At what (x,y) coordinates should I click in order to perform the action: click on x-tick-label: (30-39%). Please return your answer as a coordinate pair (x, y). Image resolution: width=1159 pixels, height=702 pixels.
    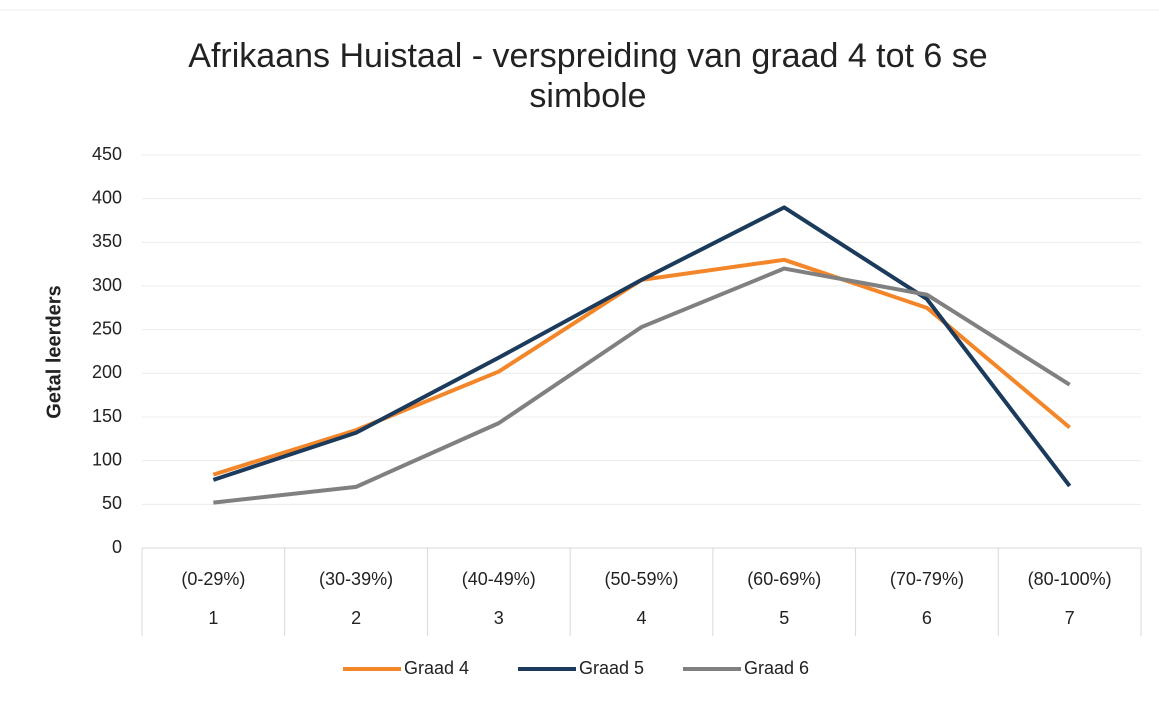
    Looking at the image, I should click on (356, 579).